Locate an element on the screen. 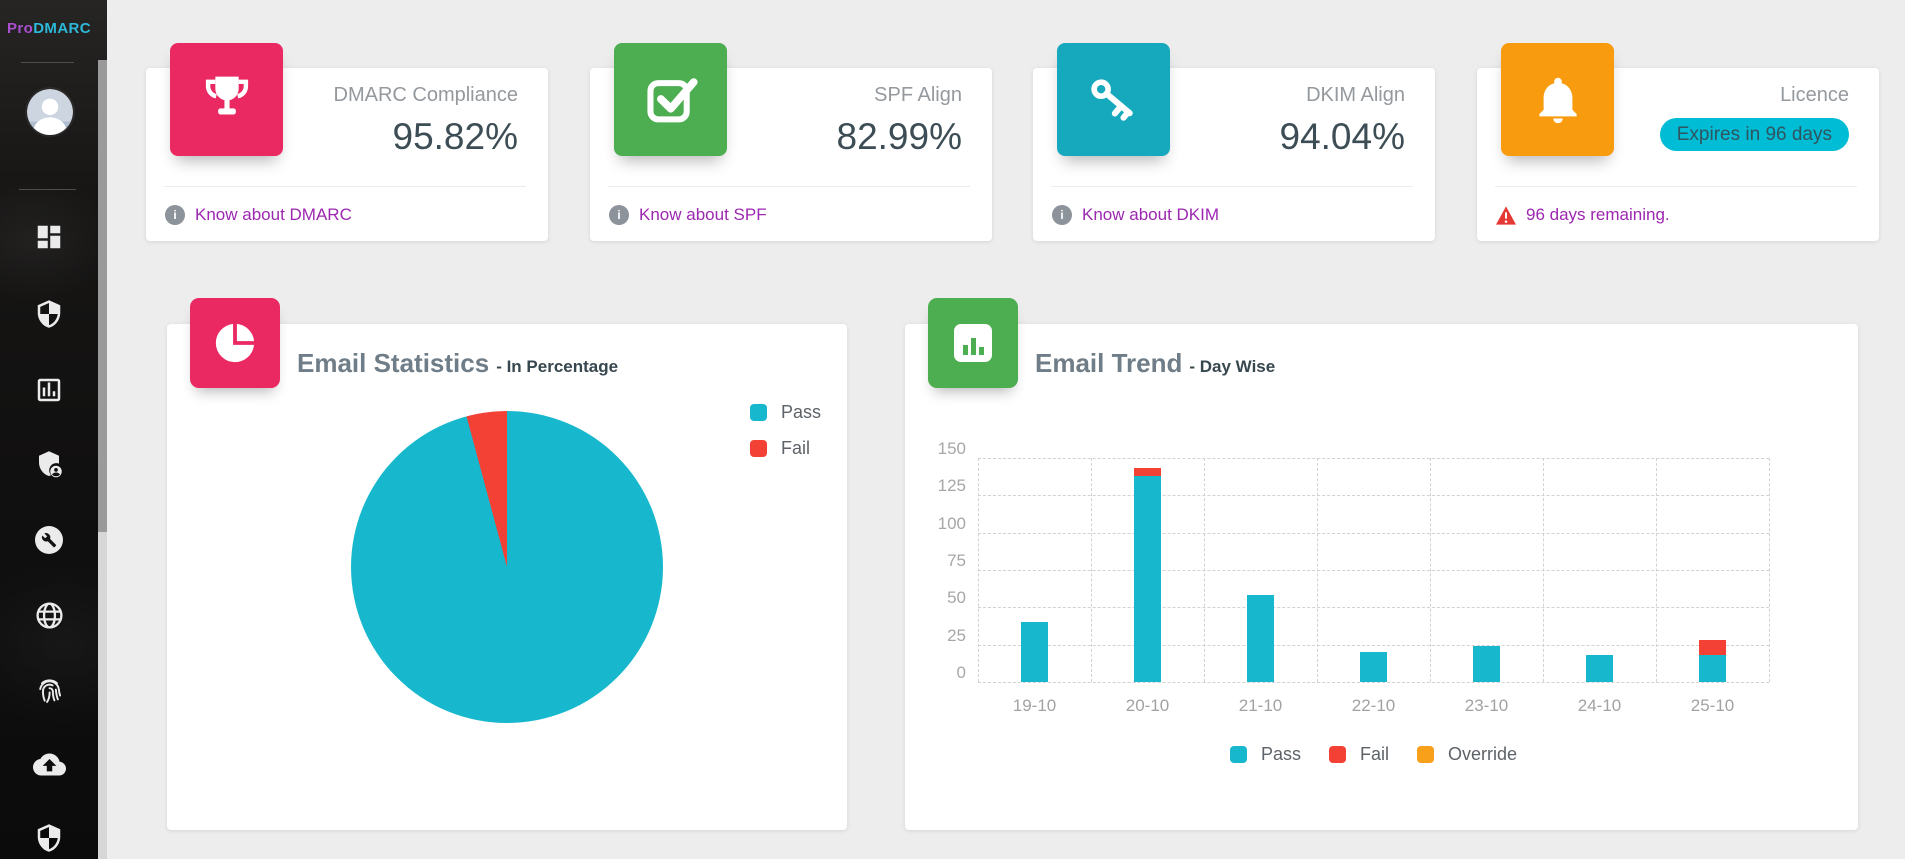 The height and width of the screenshot is (859, 1905). x-tick-label: 24-10 is located at coordinates (1599, 705).